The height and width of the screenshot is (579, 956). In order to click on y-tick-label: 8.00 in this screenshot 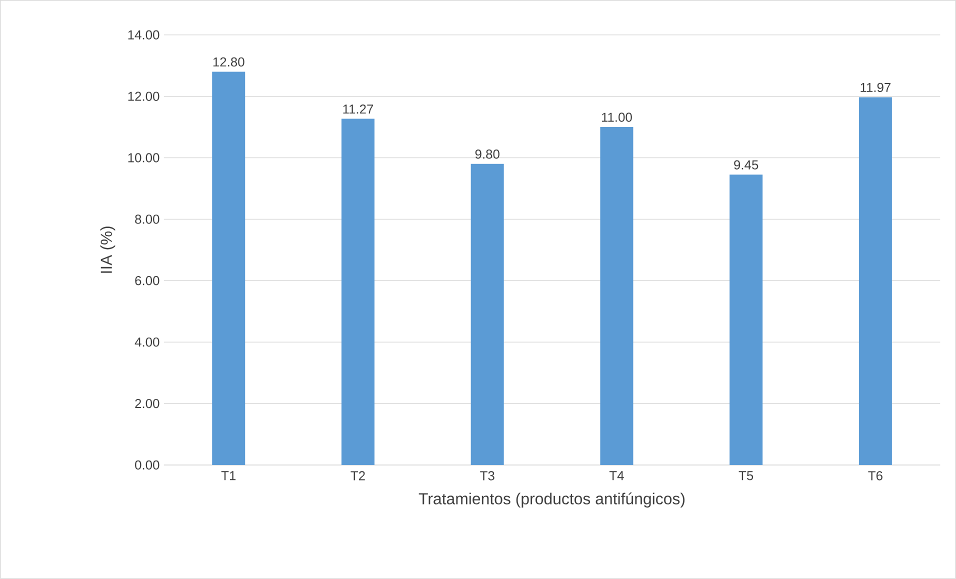, I will do `click(147, 219)`.